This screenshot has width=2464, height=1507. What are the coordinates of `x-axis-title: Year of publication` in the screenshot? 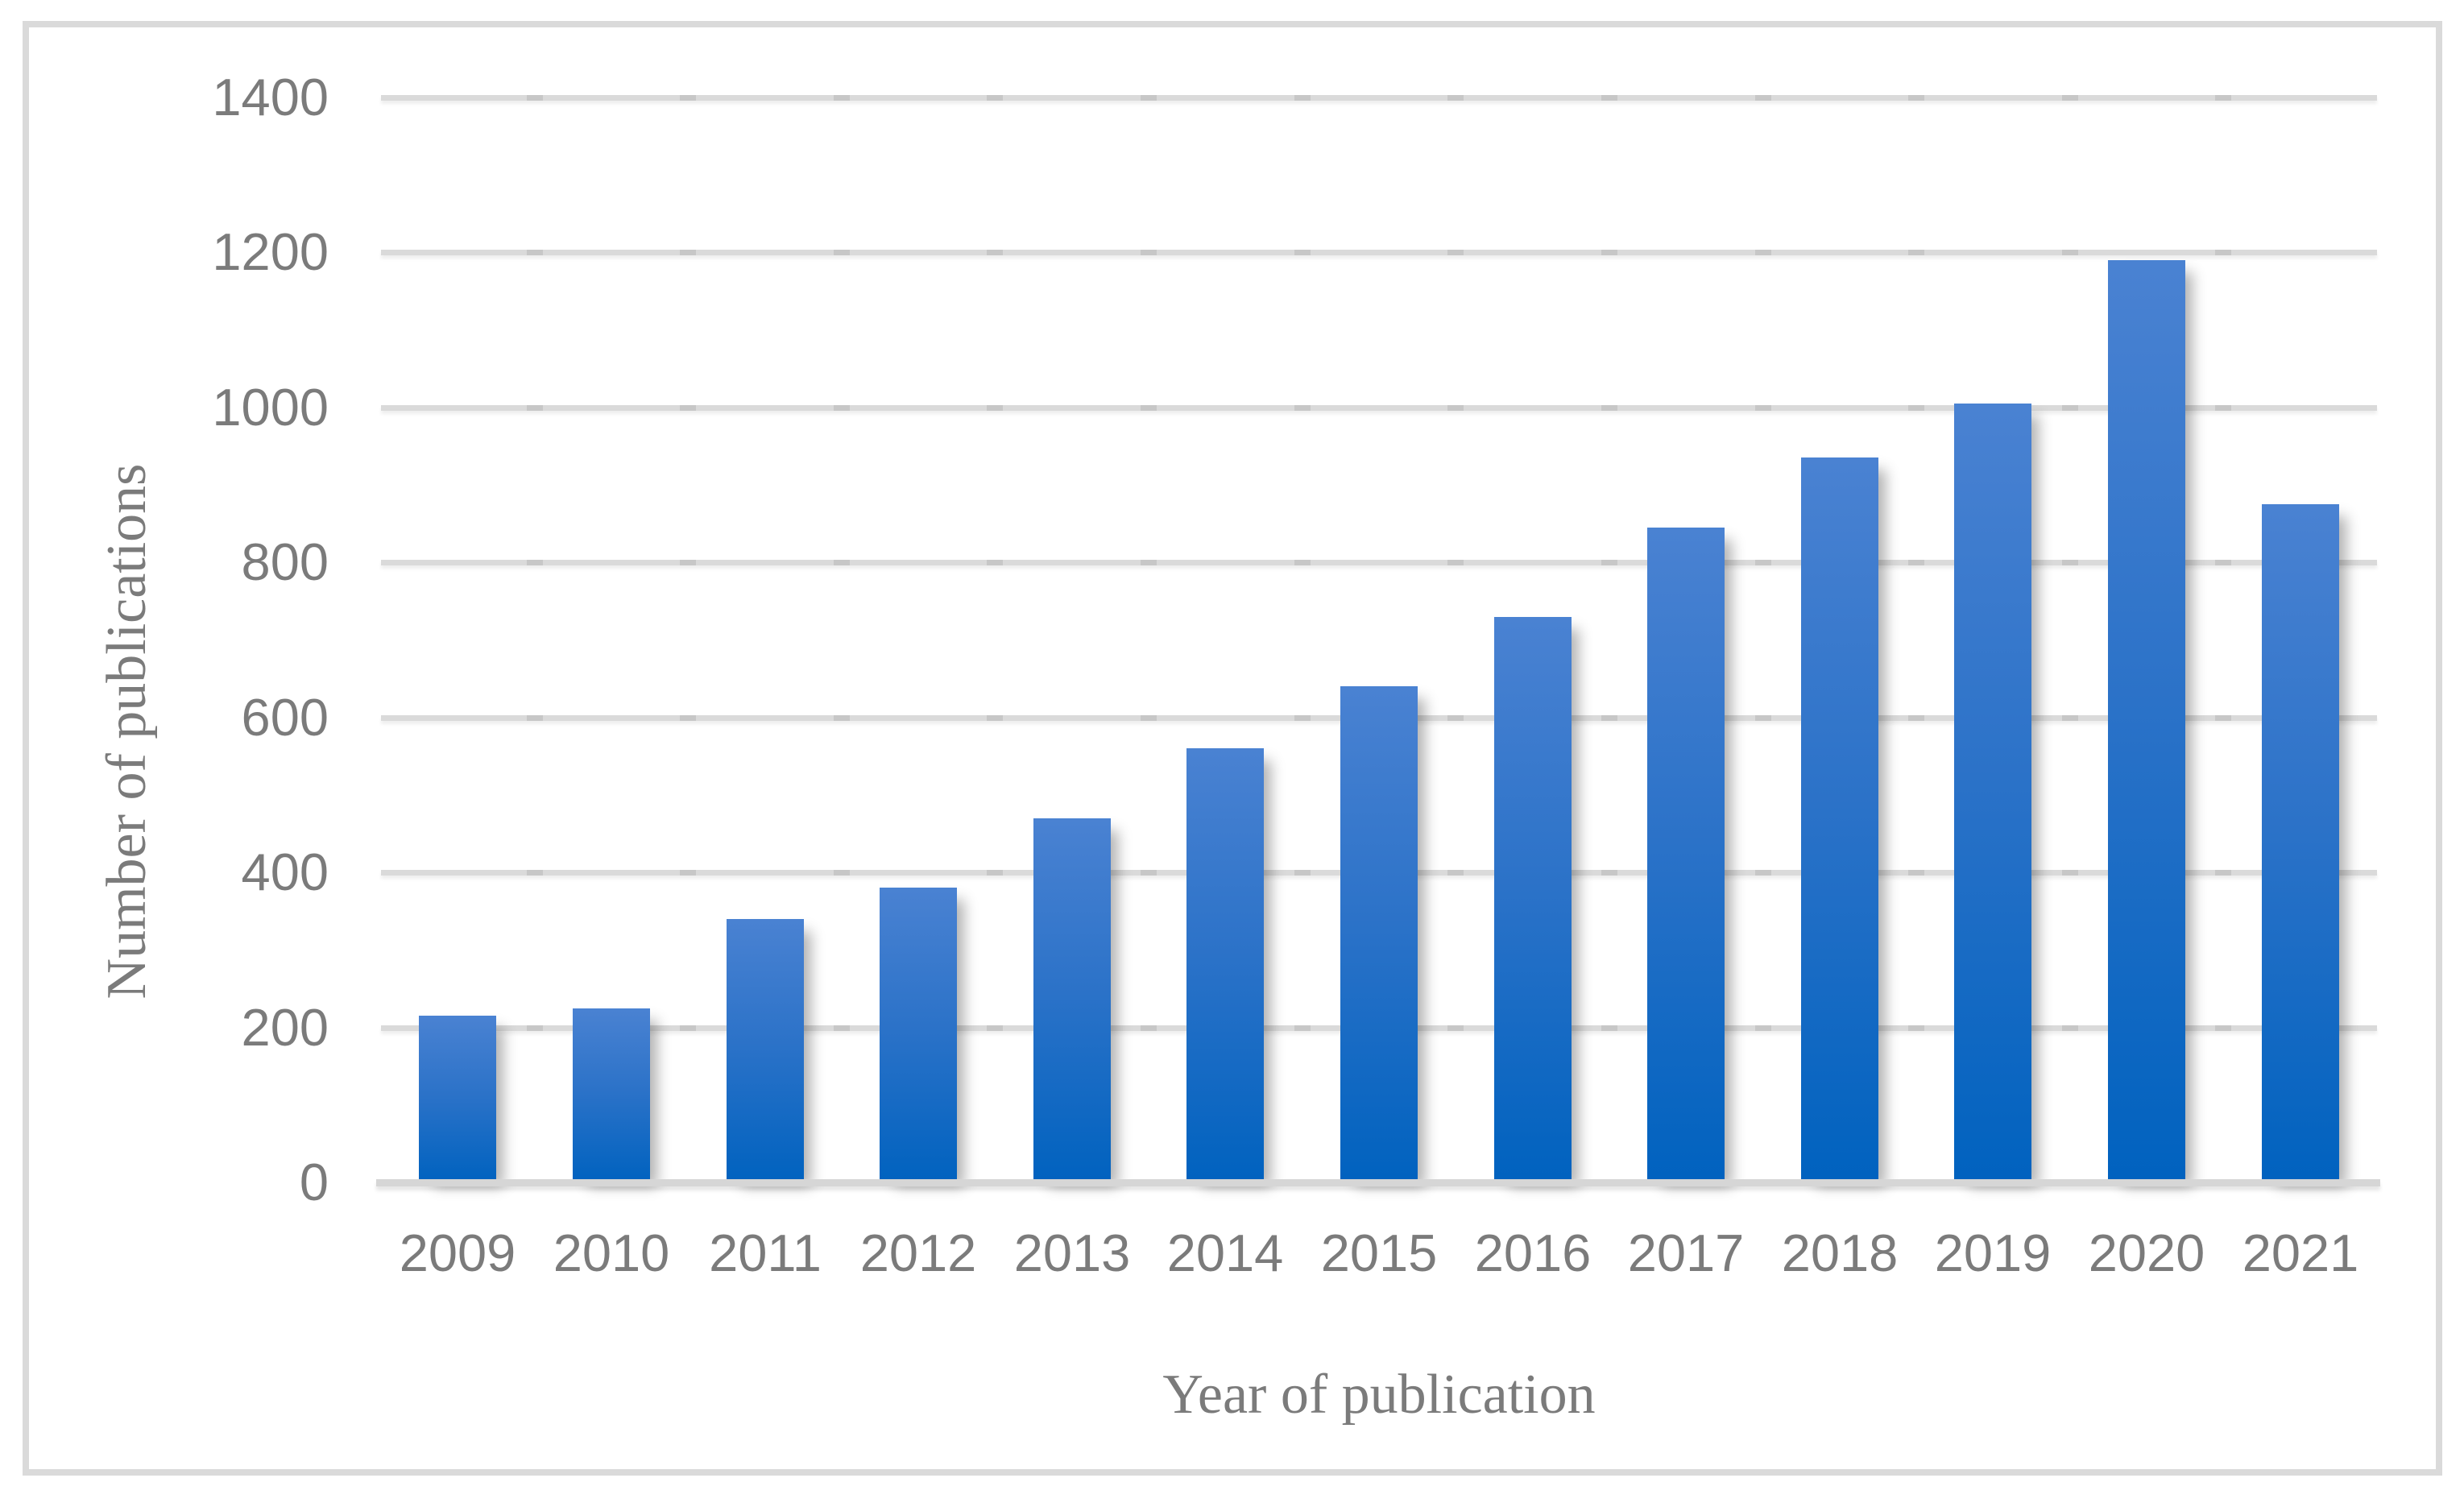 It's located at (1379, 1395).